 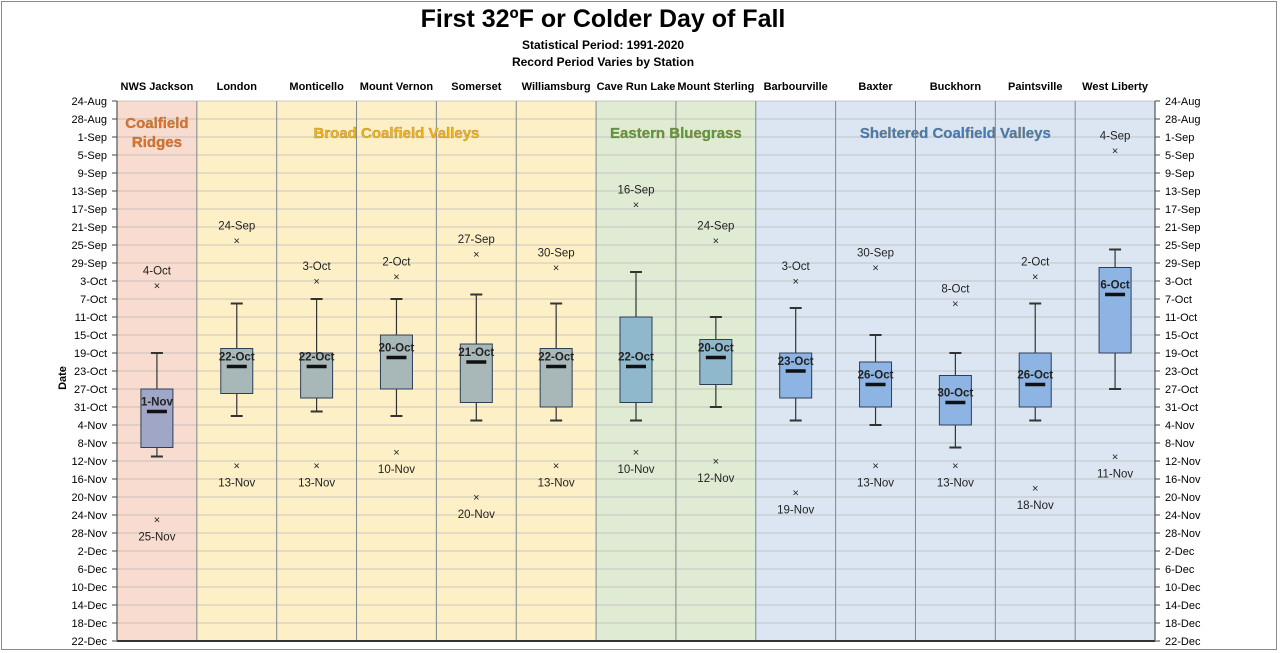 What do you see at coordinates (91, 318) in the screenshot?
I see `y-tick-label-left: 11-Oct` at bounding box center [91, 318].